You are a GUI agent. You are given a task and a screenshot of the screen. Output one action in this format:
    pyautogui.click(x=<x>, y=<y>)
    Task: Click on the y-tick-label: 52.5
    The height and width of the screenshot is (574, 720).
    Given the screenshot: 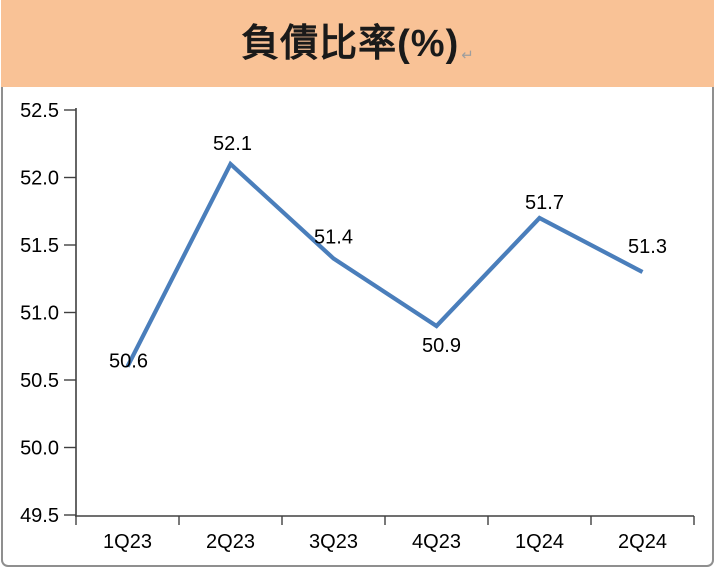 What is the action you would take?
    pyautogui.click(x=39, y=111)
    